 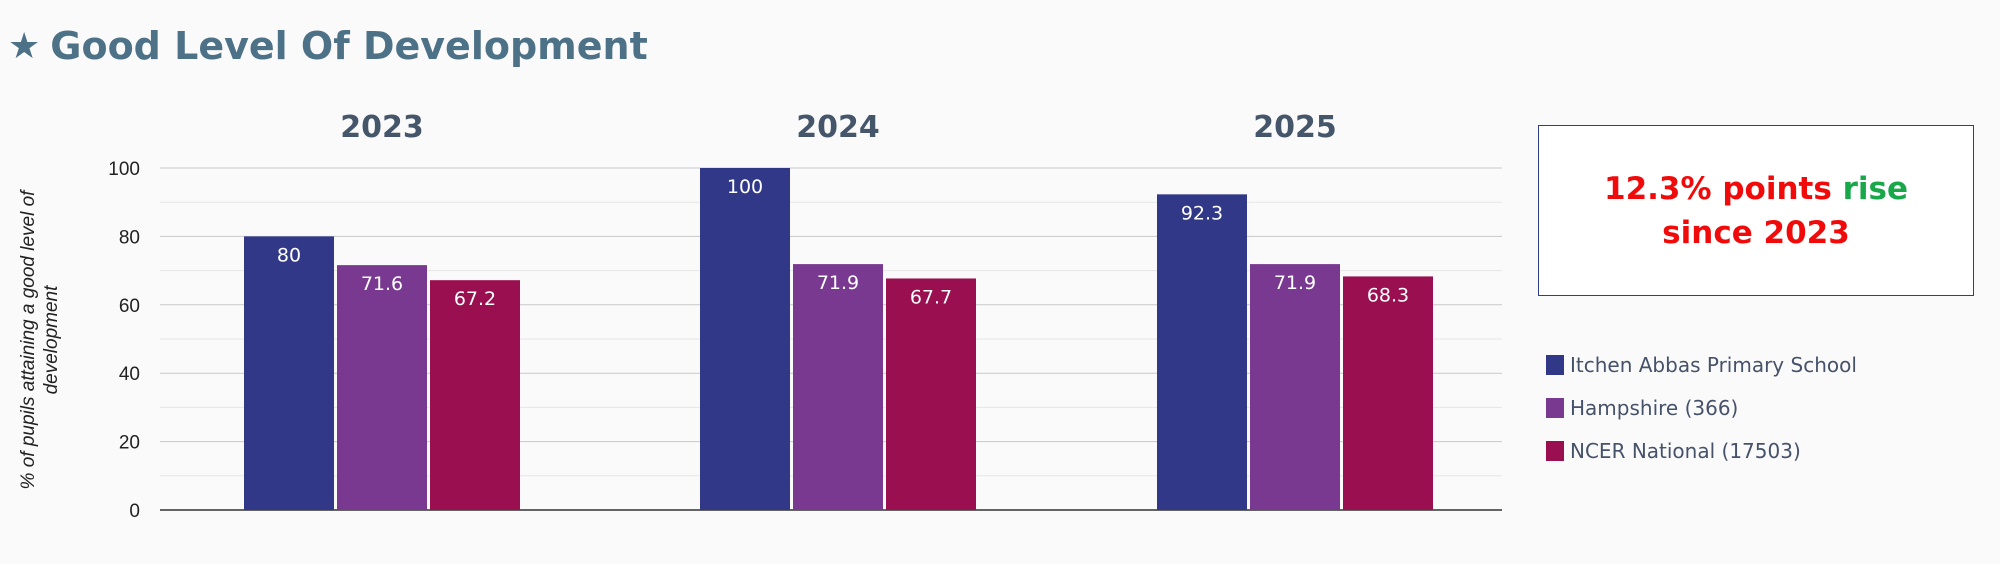 What do you see at coordinates (24, 46) in the screenshot?
I see `star-icon: ★` at bounding box center [24, 46].